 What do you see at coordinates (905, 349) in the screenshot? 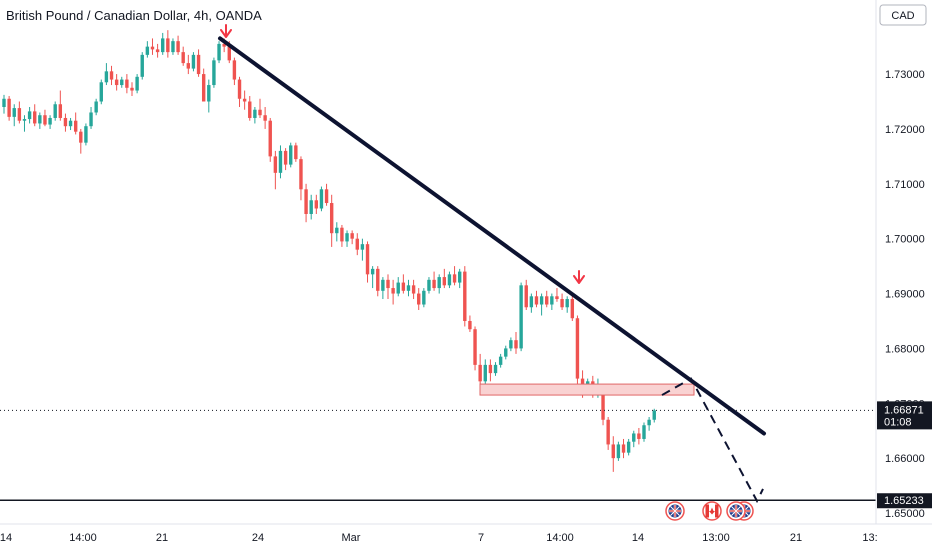
I see `price-tick-label: 1.68000` at bounding box center [905, 349].